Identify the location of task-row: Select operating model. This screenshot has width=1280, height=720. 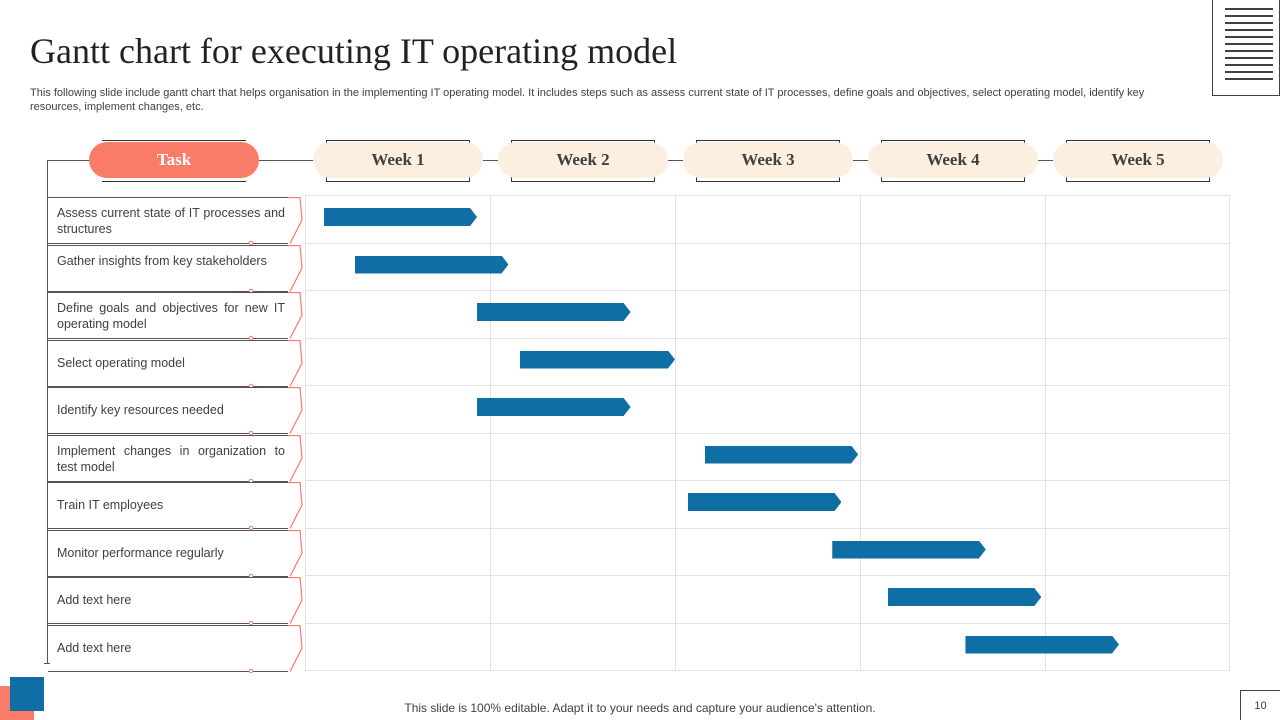
(175, 363).